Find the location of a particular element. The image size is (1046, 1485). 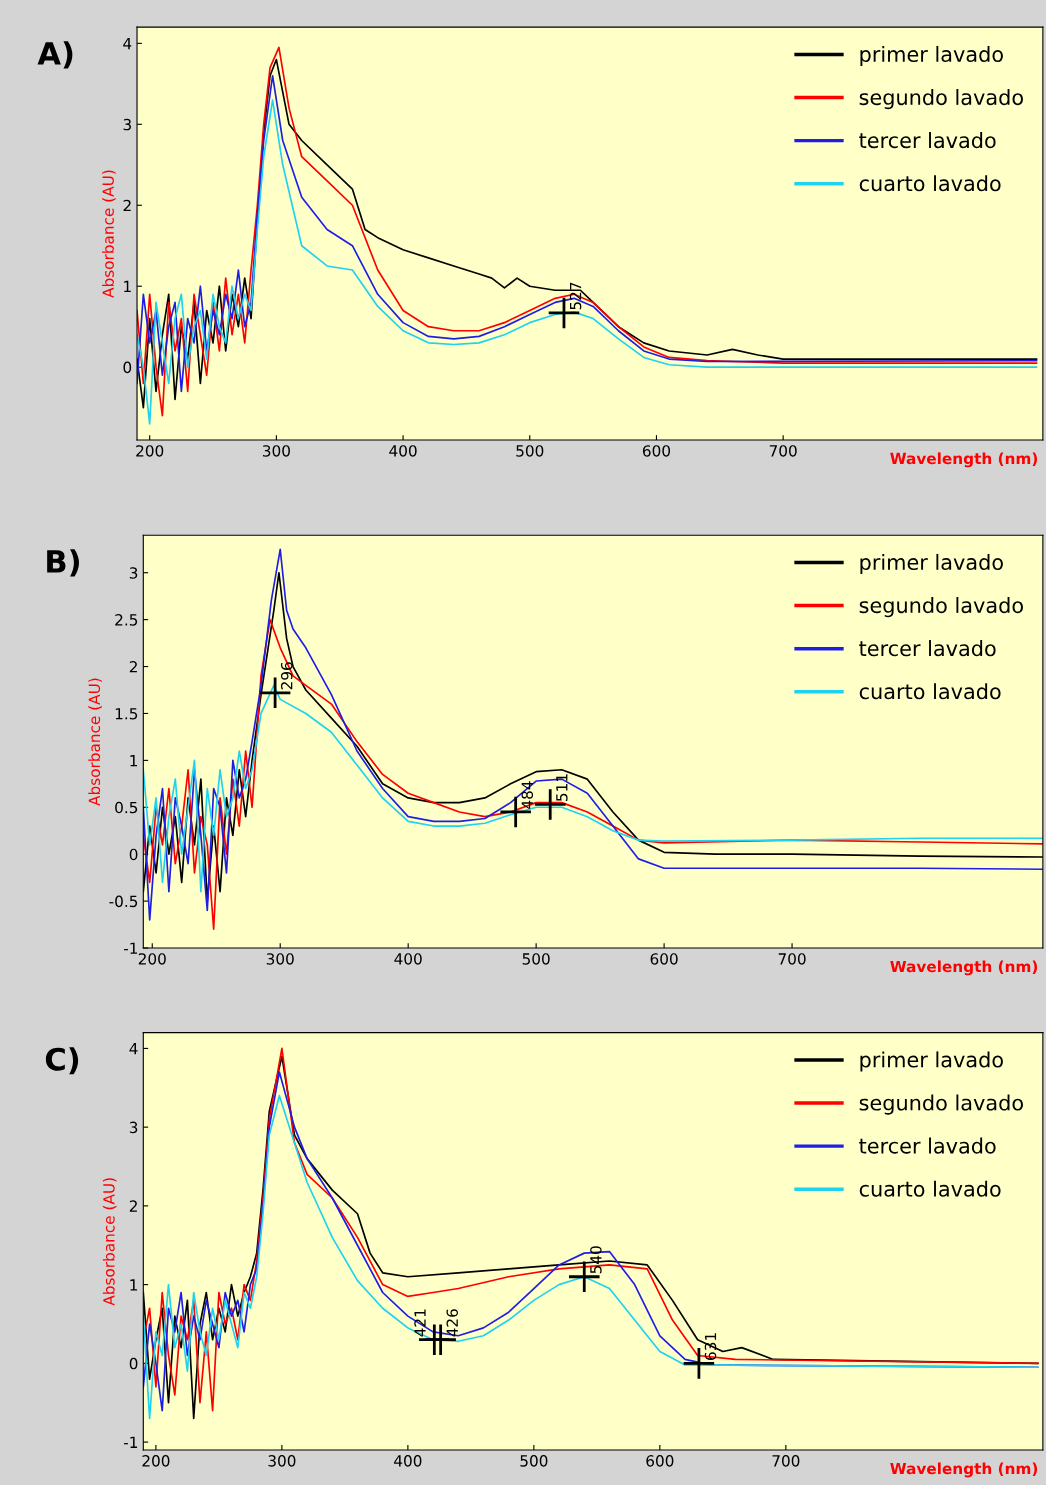

annotation: 511 is located at coordinates (562, 787).